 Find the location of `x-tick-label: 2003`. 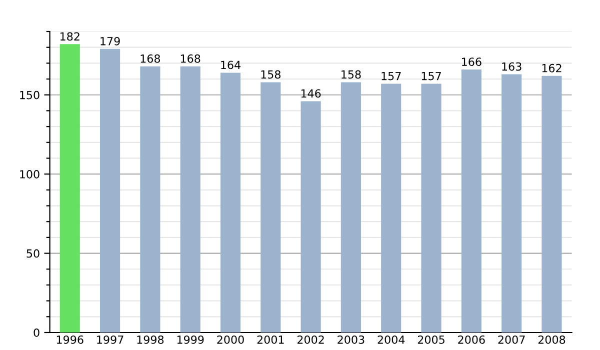

x-tick-label: 2003 is located at coordinates (351, 339).